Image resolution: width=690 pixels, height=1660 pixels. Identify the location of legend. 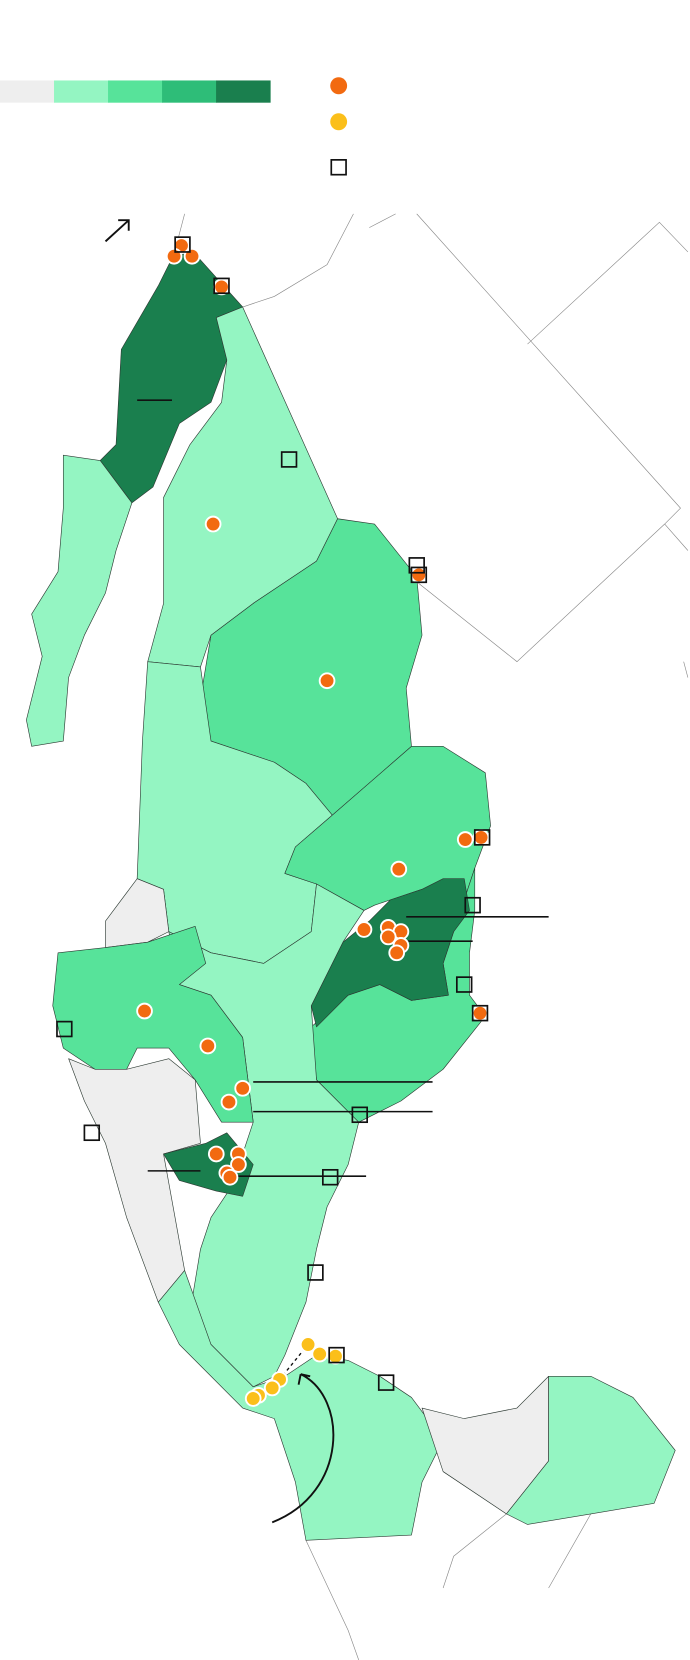
(174, 126).